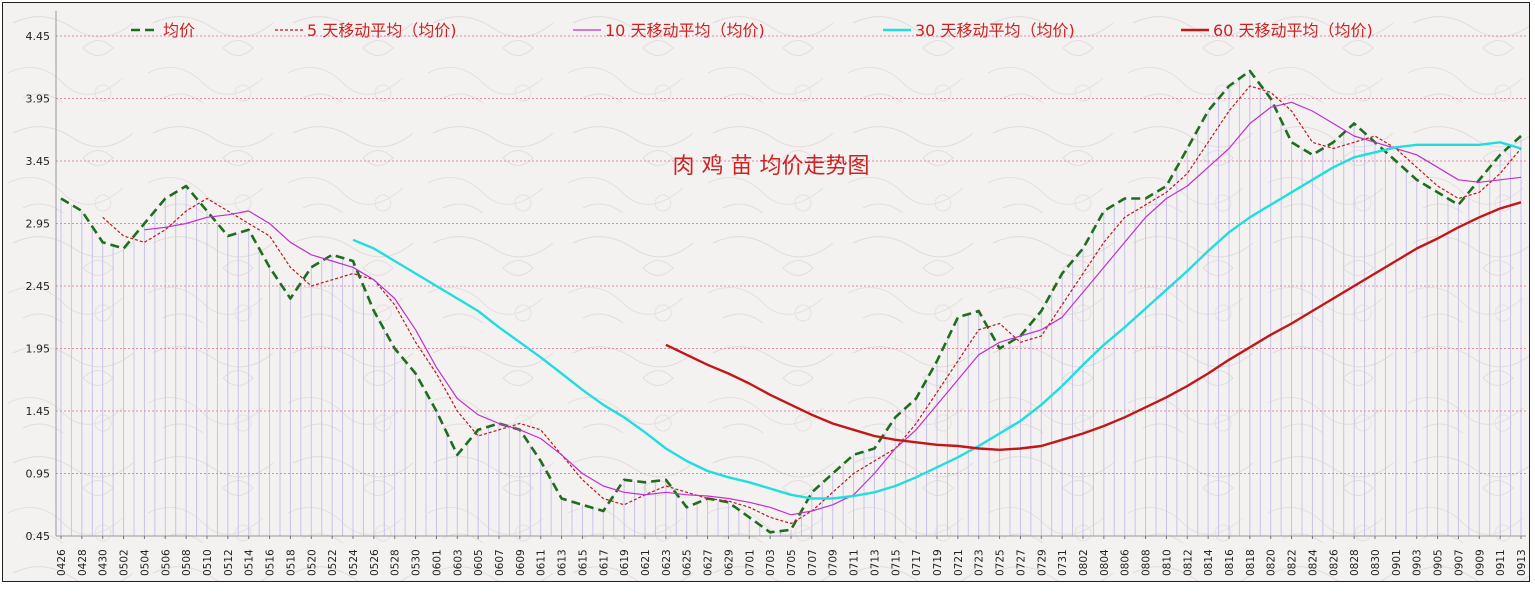 The width and height of the screenshot is (1535, 601). Describe the element at coordinates (563, 562) in the screenshot. I see `x-tick-label: 0613` at that location.